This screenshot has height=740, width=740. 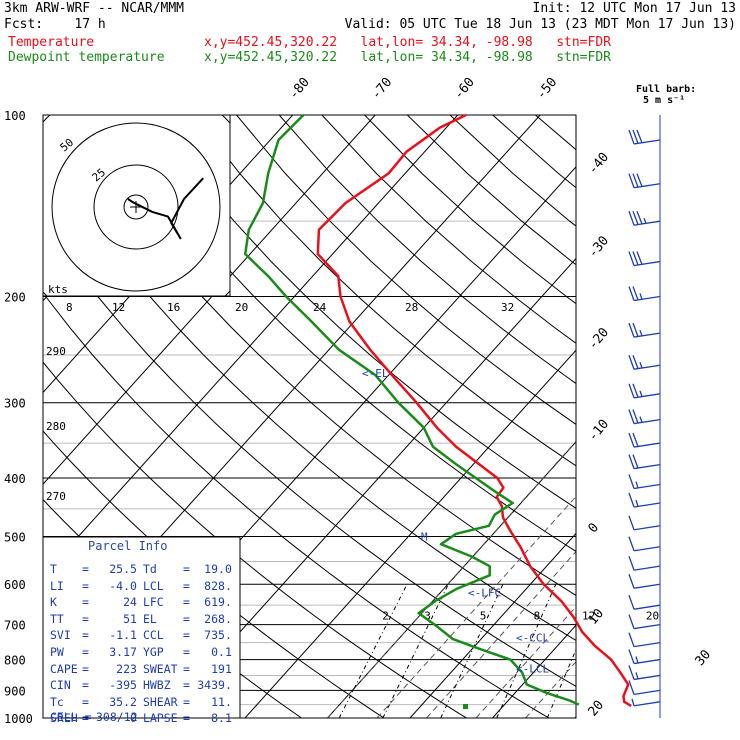 I want to click on speed-label: 32, so click(x=507, y=307).